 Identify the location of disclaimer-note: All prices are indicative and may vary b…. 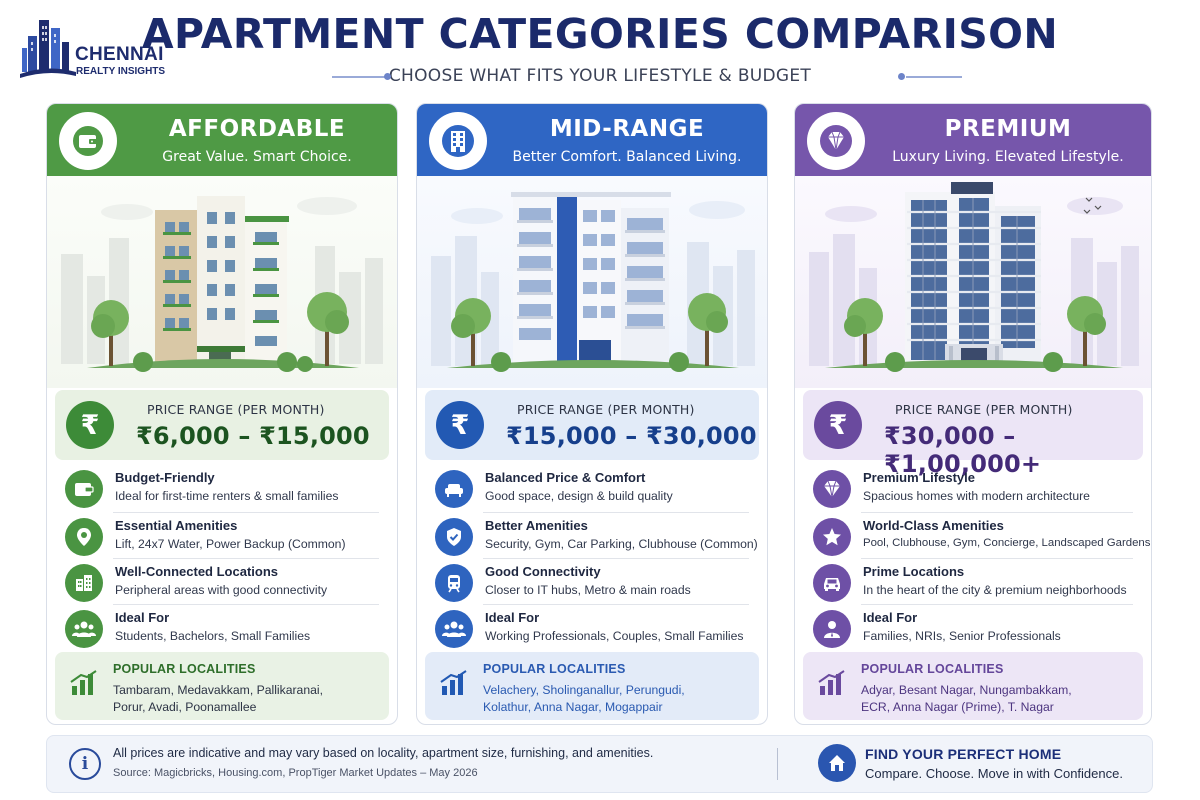
(383, 753).